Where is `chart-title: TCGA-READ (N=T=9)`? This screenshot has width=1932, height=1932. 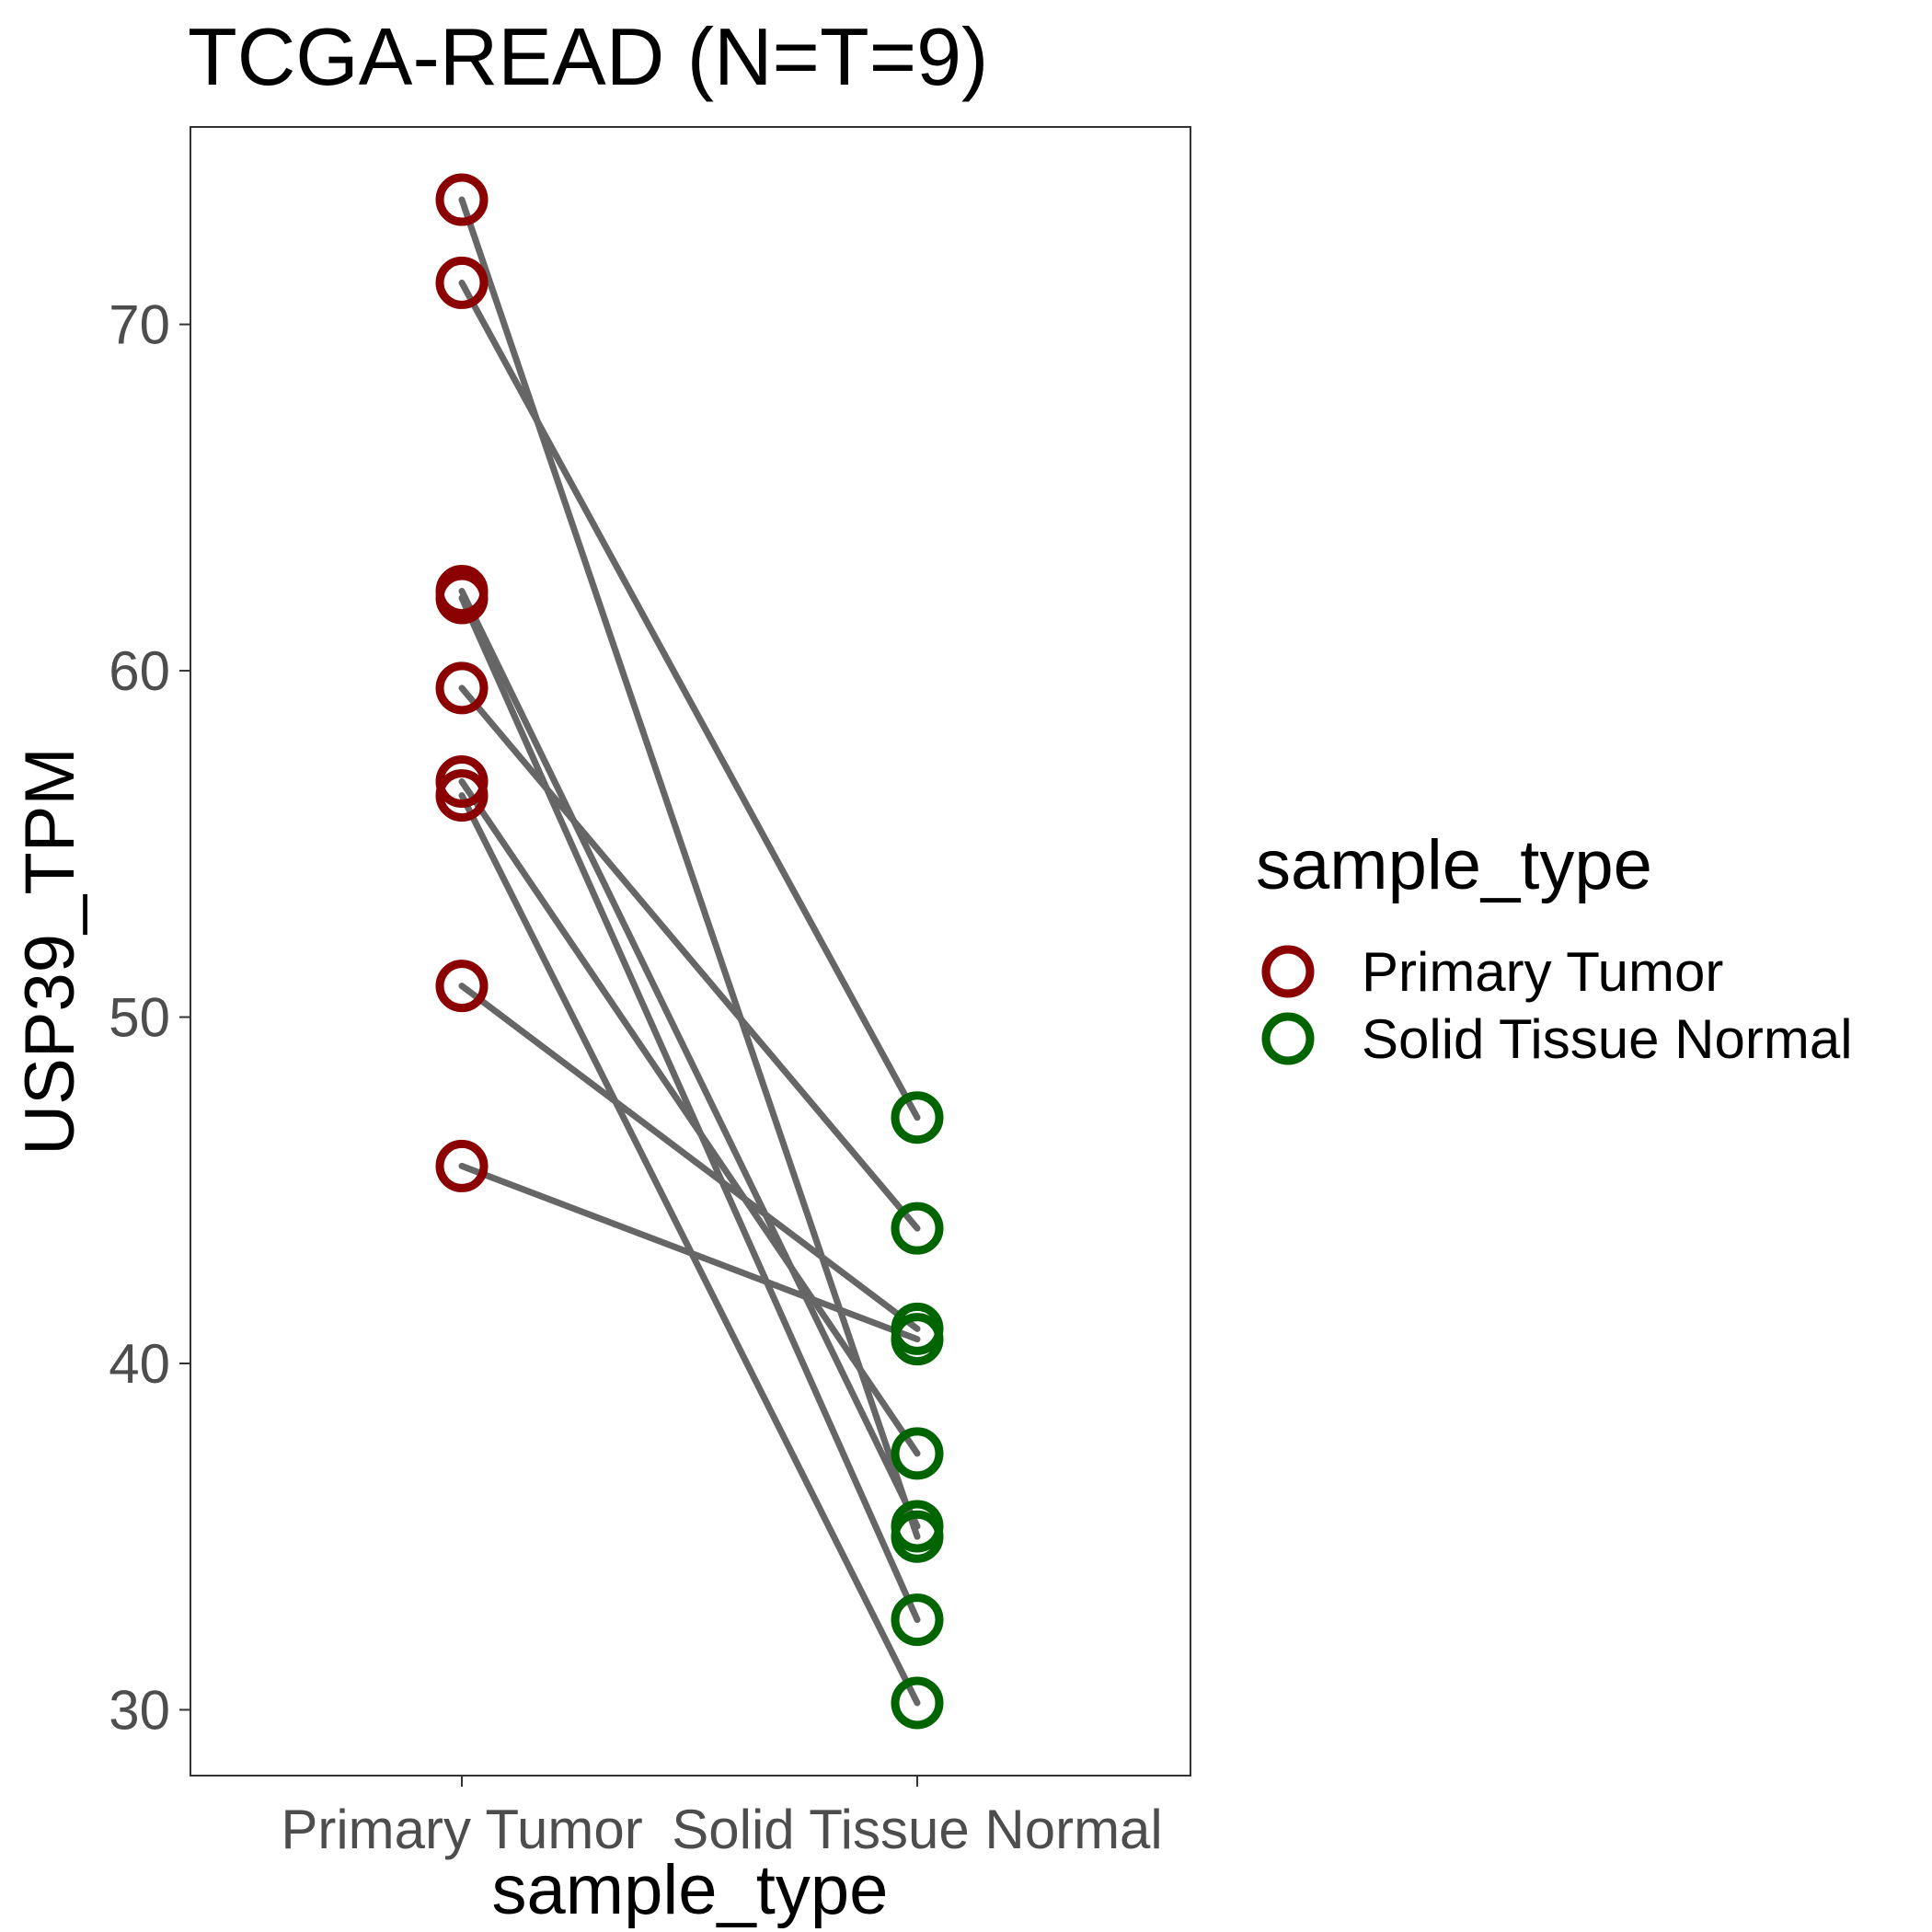 chart-title: TCGA-READ (N=T=9) is located at coordinates (588, 56).